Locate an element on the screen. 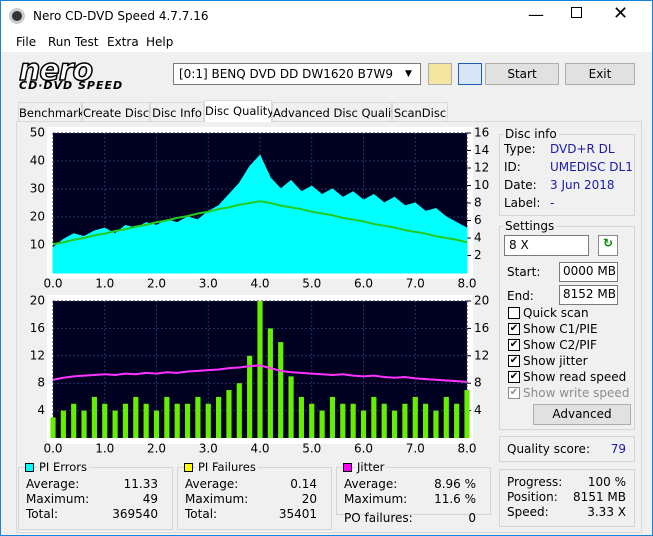 This screenshot has width=653, height=536. y-tick-label: 8 is located at coordinates (41, 383).